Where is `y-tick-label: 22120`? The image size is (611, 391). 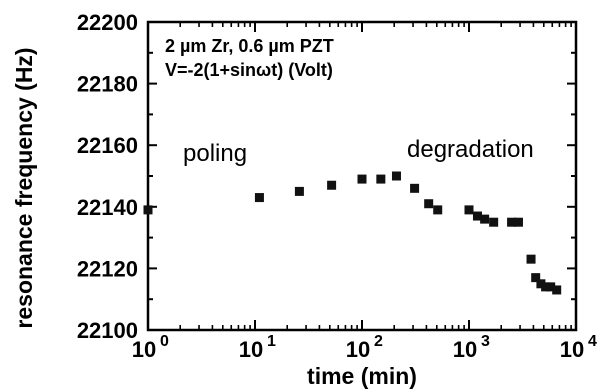
y-tick-label: 22120 is located at coordinates (107, 268).